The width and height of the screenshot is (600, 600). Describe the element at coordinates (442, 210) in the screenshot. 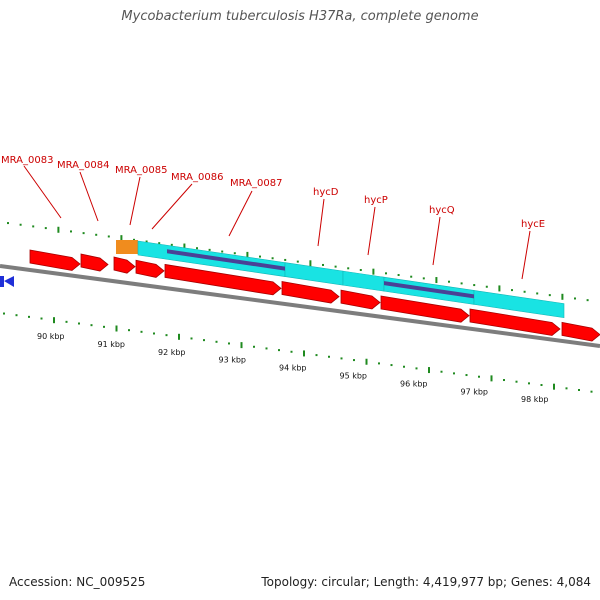

I see `gene-label: hycQ` at that location.